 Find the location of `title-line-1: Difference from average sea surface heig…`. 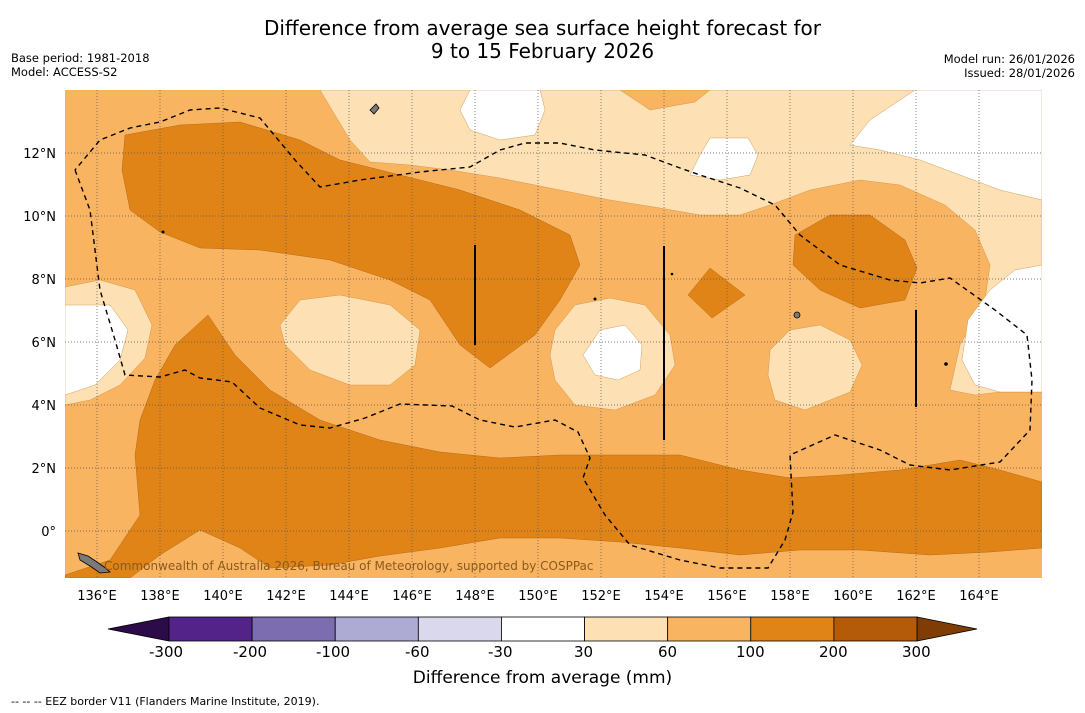

title-line-1: Difference from average sea surface heig… is located at coordinates (542, 28).